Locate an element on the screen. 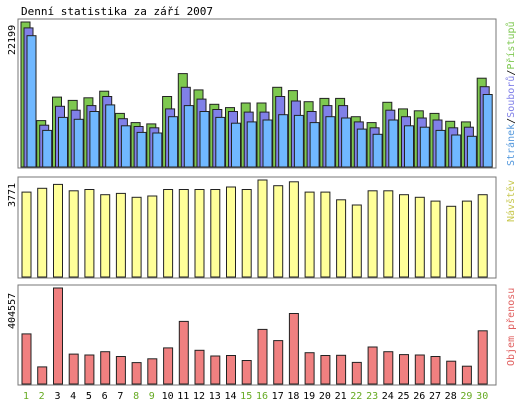 The width and height of the screenshot is (517, 405). day-label: 23 is located at coordinates (372, 396).